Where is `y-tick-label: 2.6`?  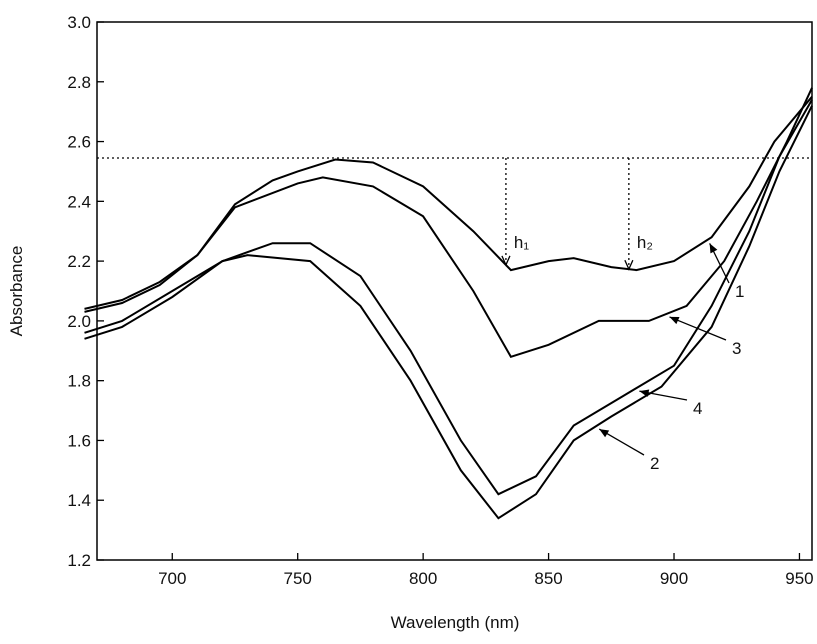
y-tick-label: 2.6 is located at coordinates (79, 142).